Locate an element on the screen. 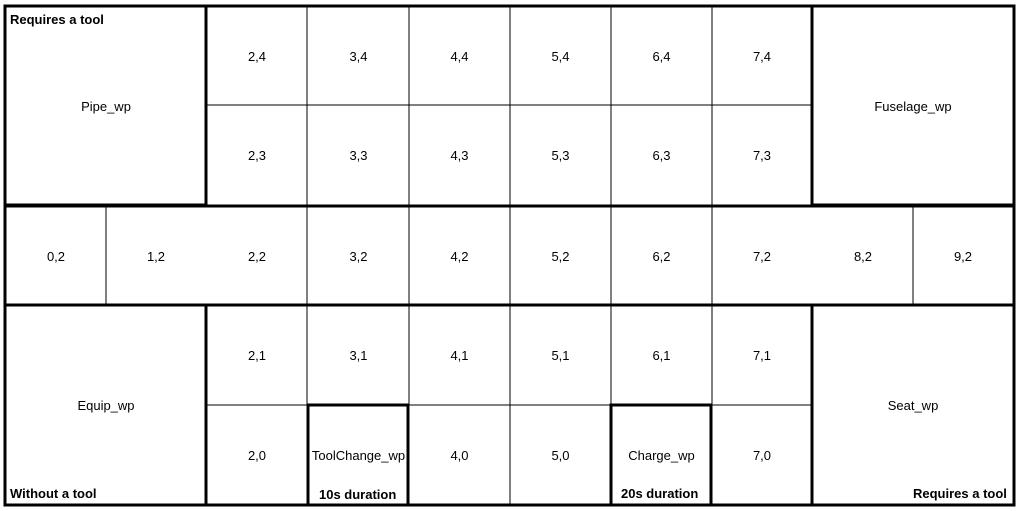 This screenshot has height=511, width=1020. fuselage-workplace: Fuselage_wp is located at coordinates (913, 106).